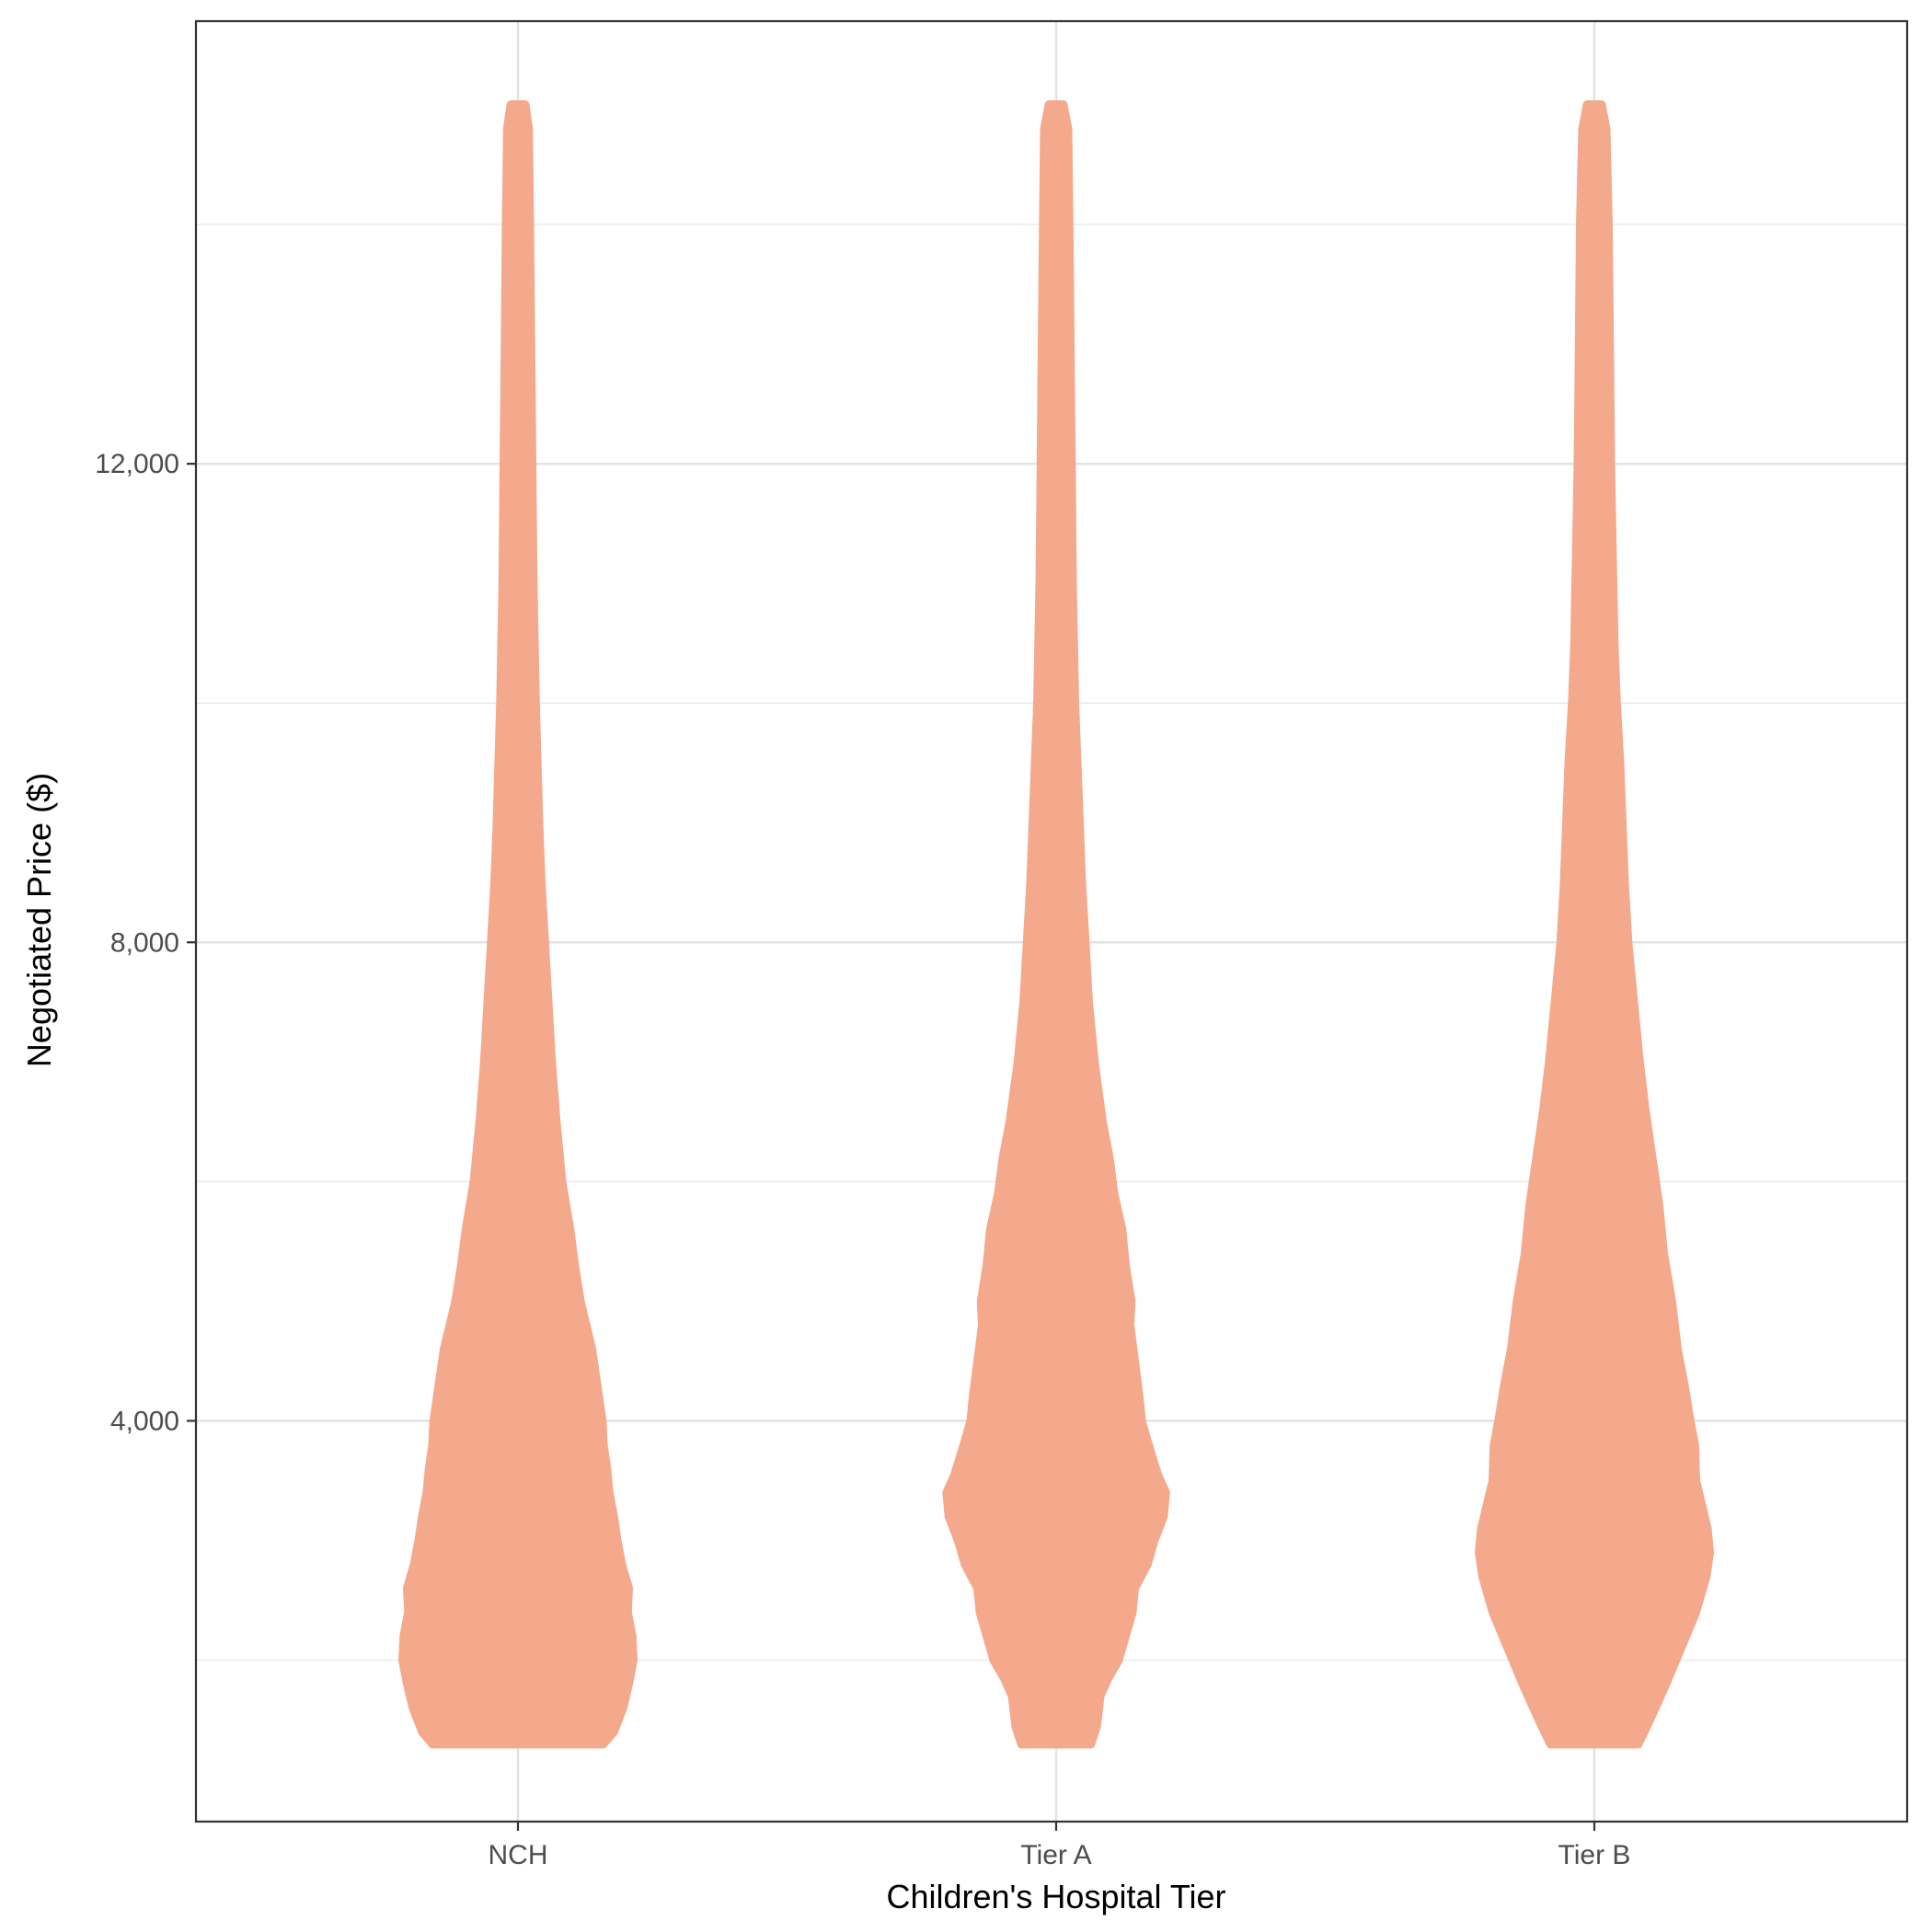 The width and height of the screenshot is (1932, 1932). Describe the element at coordinates (1055, 1896) in the screenshot. I see `x-axis-title: Children's Hospital Tier` at that location.